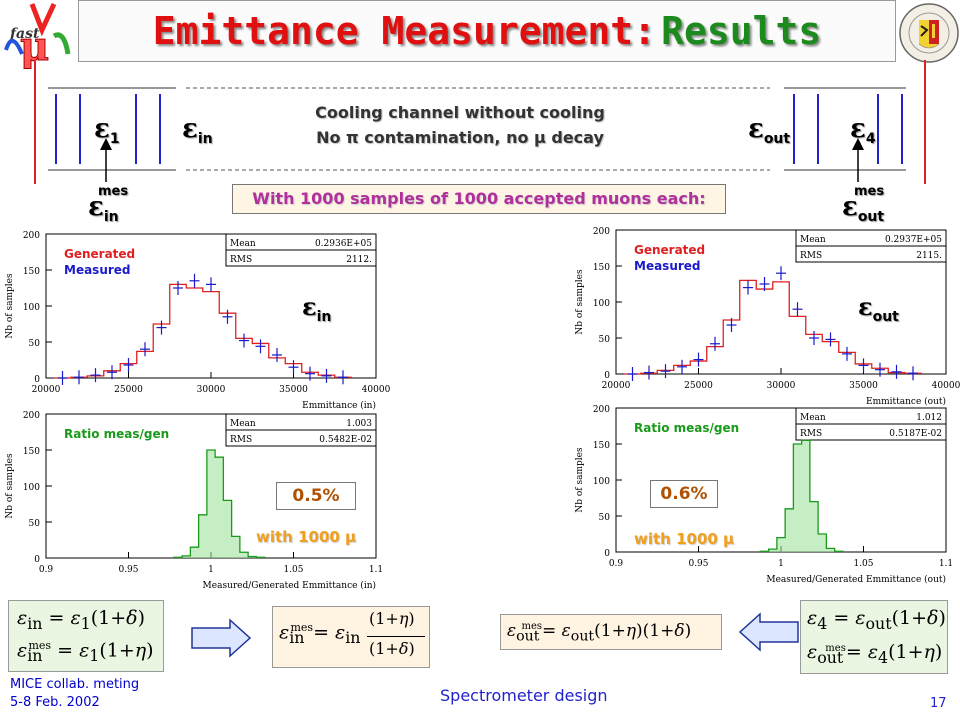 Image resolution: width=960 pixels, height=720 pixels. Describe the element at coordinates (24, 34) in the screenshot. I see `svg-text: fast` at that location.